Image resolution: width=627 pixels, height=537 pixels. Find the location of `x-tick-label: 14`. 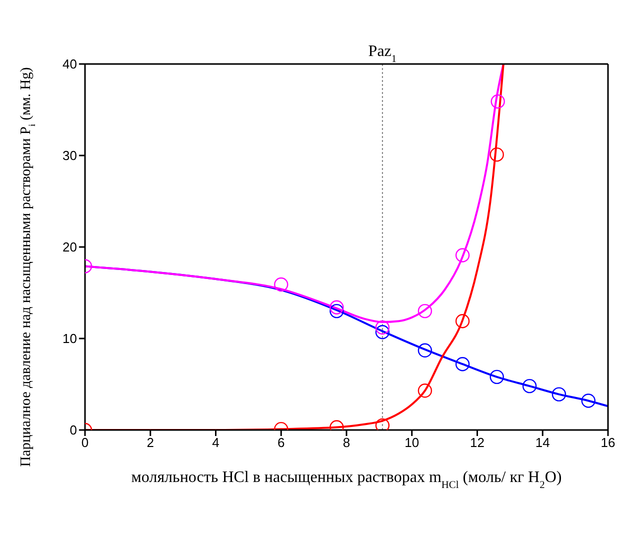

x-tick-label: 14 is located at coordinates (542, 442).